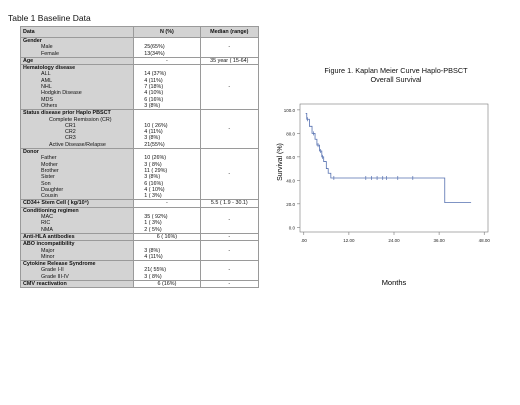 This screenshot has width=520, height=405. I want to click on row-label: Brother, so click(50, 170).